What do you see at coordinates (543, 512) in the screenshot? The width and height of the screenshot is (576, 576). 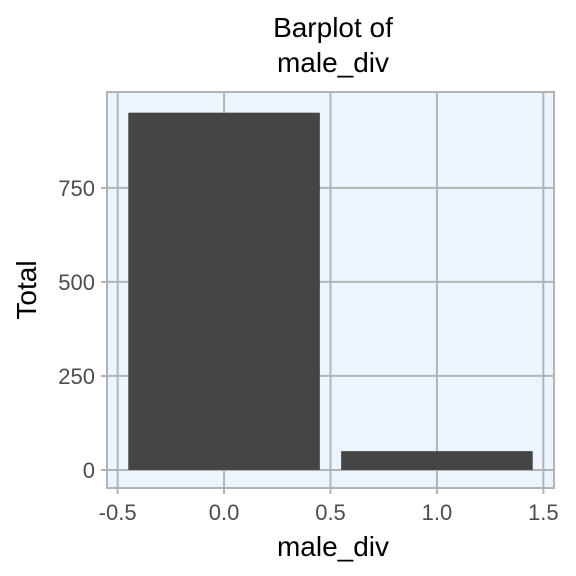 I see `x-tick-label: 1.5` at bounding box center [543, 512].